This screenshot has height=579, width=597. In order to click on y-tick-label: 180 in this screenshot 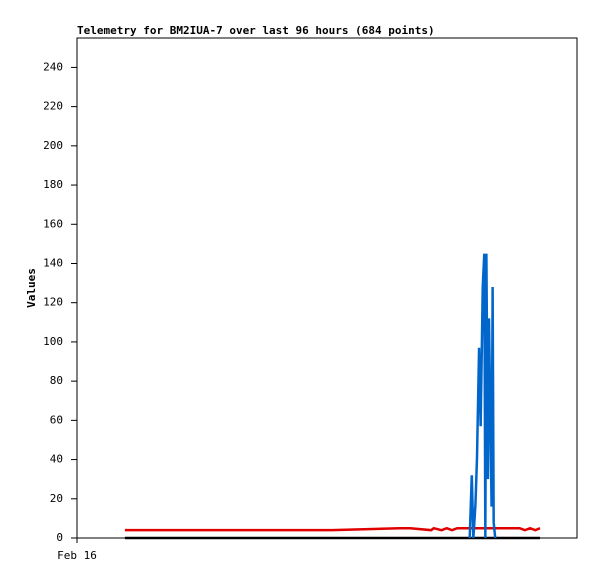, I will do `click(53, 184)`.